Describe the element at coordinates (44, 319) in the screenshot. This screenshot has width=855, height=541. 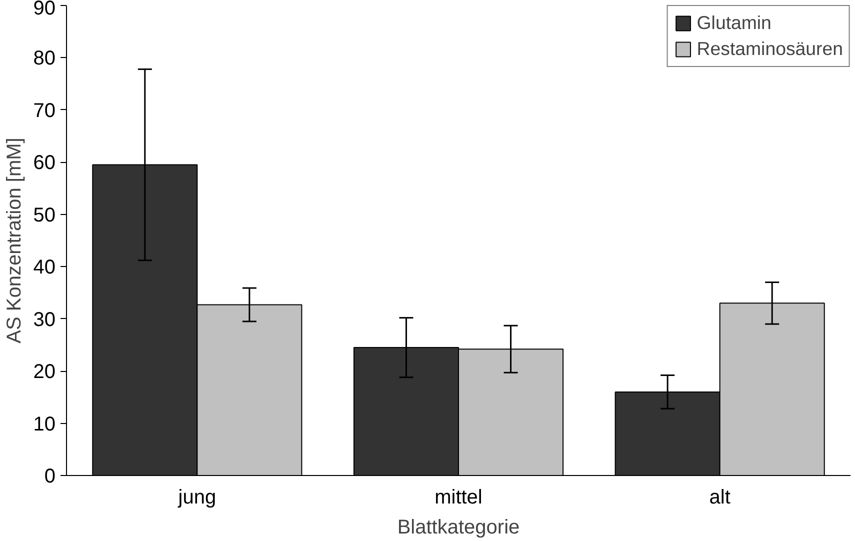
I see `y-tick-label: 30` at that location.